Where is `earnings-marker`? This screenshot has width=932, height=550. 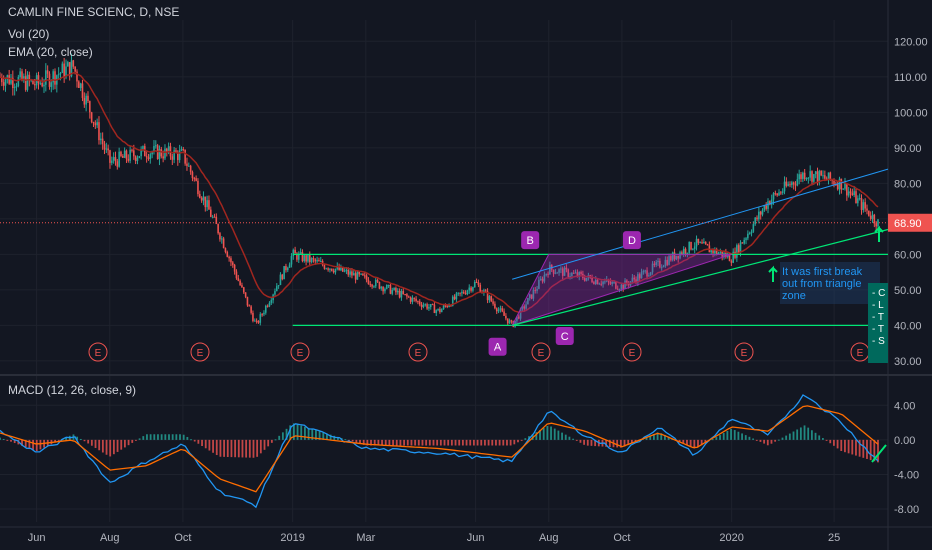
earnings-marker is located at coordinates (632, 352).